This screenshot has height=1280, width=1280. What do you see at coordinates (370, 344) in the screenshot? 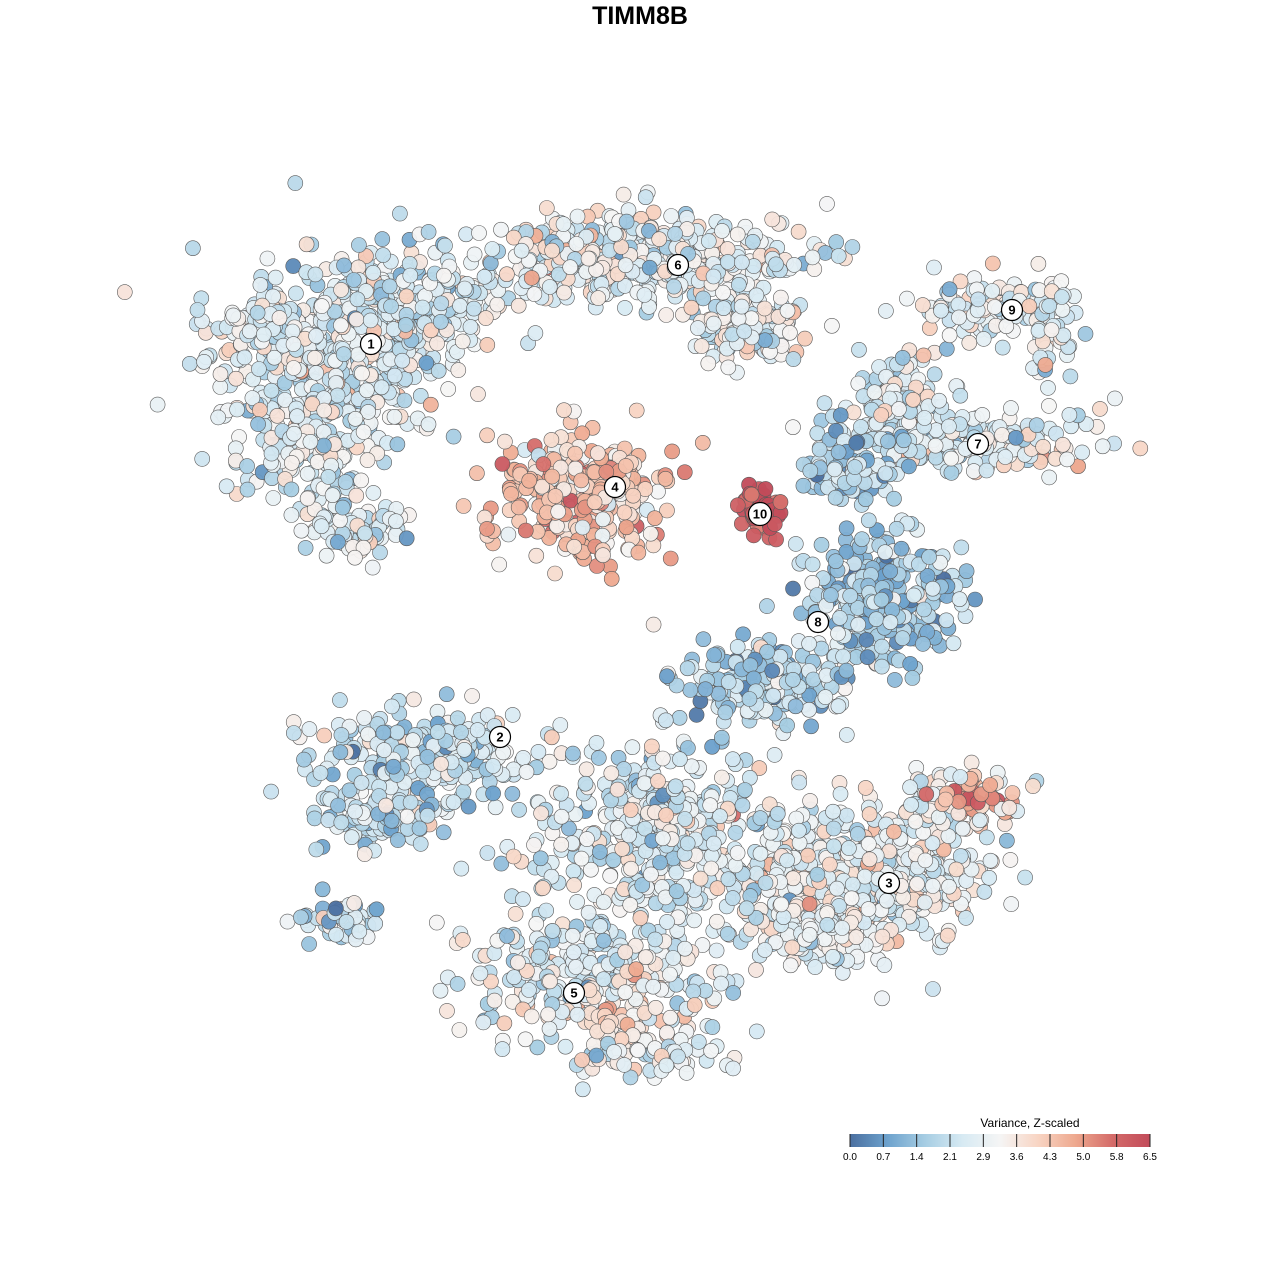
I see `svg-text: 1` at bounding box center [370, 344].